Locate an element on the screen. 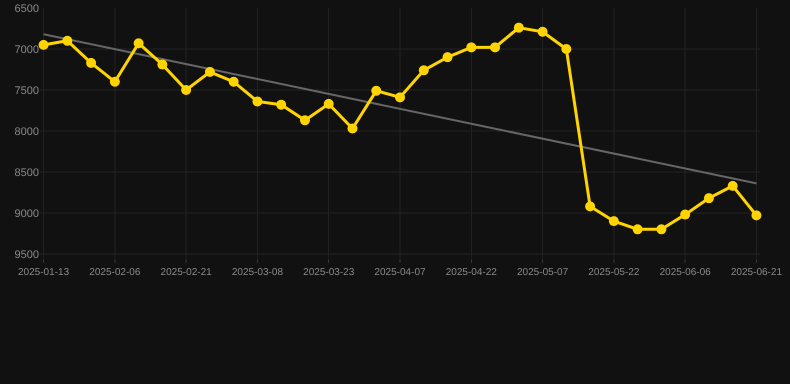 The height and width of the screenshot is (384, 790). x-tick-label: 2025-03-23 is located at coordinates (329, 272).